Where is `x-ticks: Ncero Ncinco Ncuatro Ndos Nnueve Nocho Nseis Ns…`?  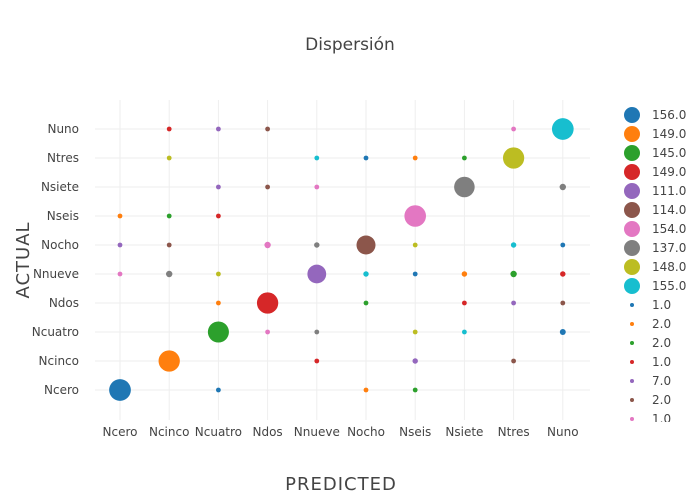
x-ticks: Ncero Ncinco Ncuatro Ndos Nnueve Nocho Nseis Ns… is located at coordinates (341, 432).